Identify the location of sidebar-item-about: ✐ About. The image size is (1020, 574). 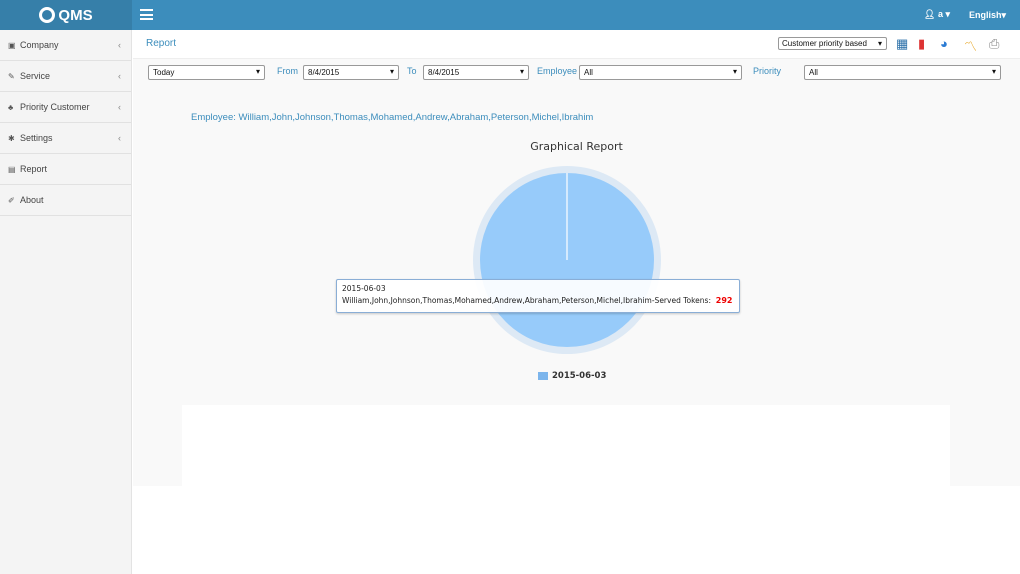
(65, 200).